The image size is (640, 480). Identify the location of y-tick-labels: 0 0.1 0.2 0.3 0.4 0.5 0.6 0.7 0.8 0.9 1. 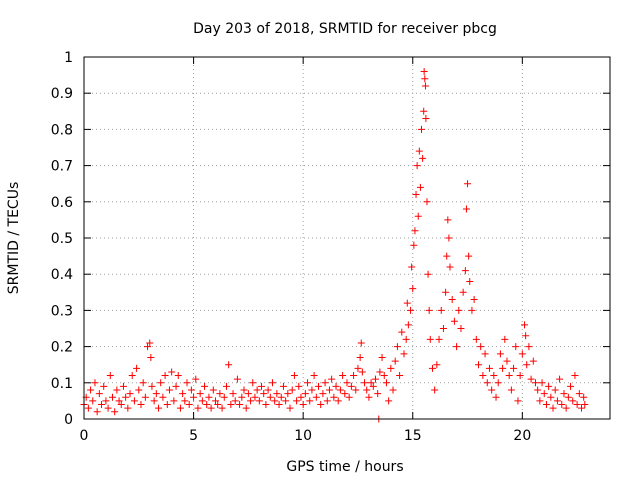
(62, 239).